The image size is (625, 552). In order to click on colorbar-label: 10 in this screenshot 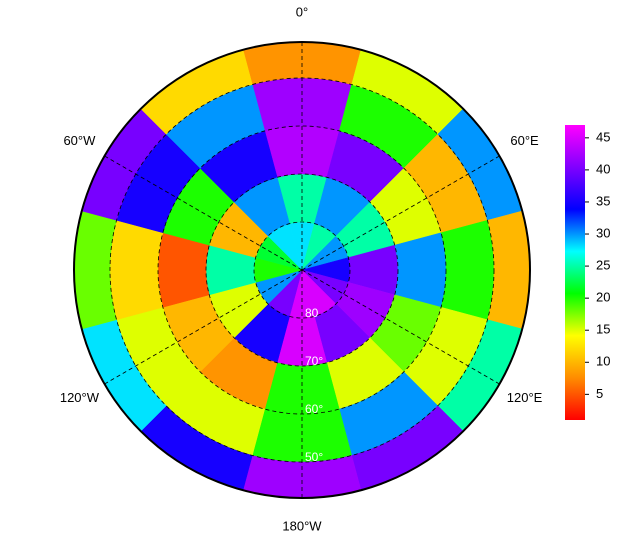, I will do `click(603, 361)`.